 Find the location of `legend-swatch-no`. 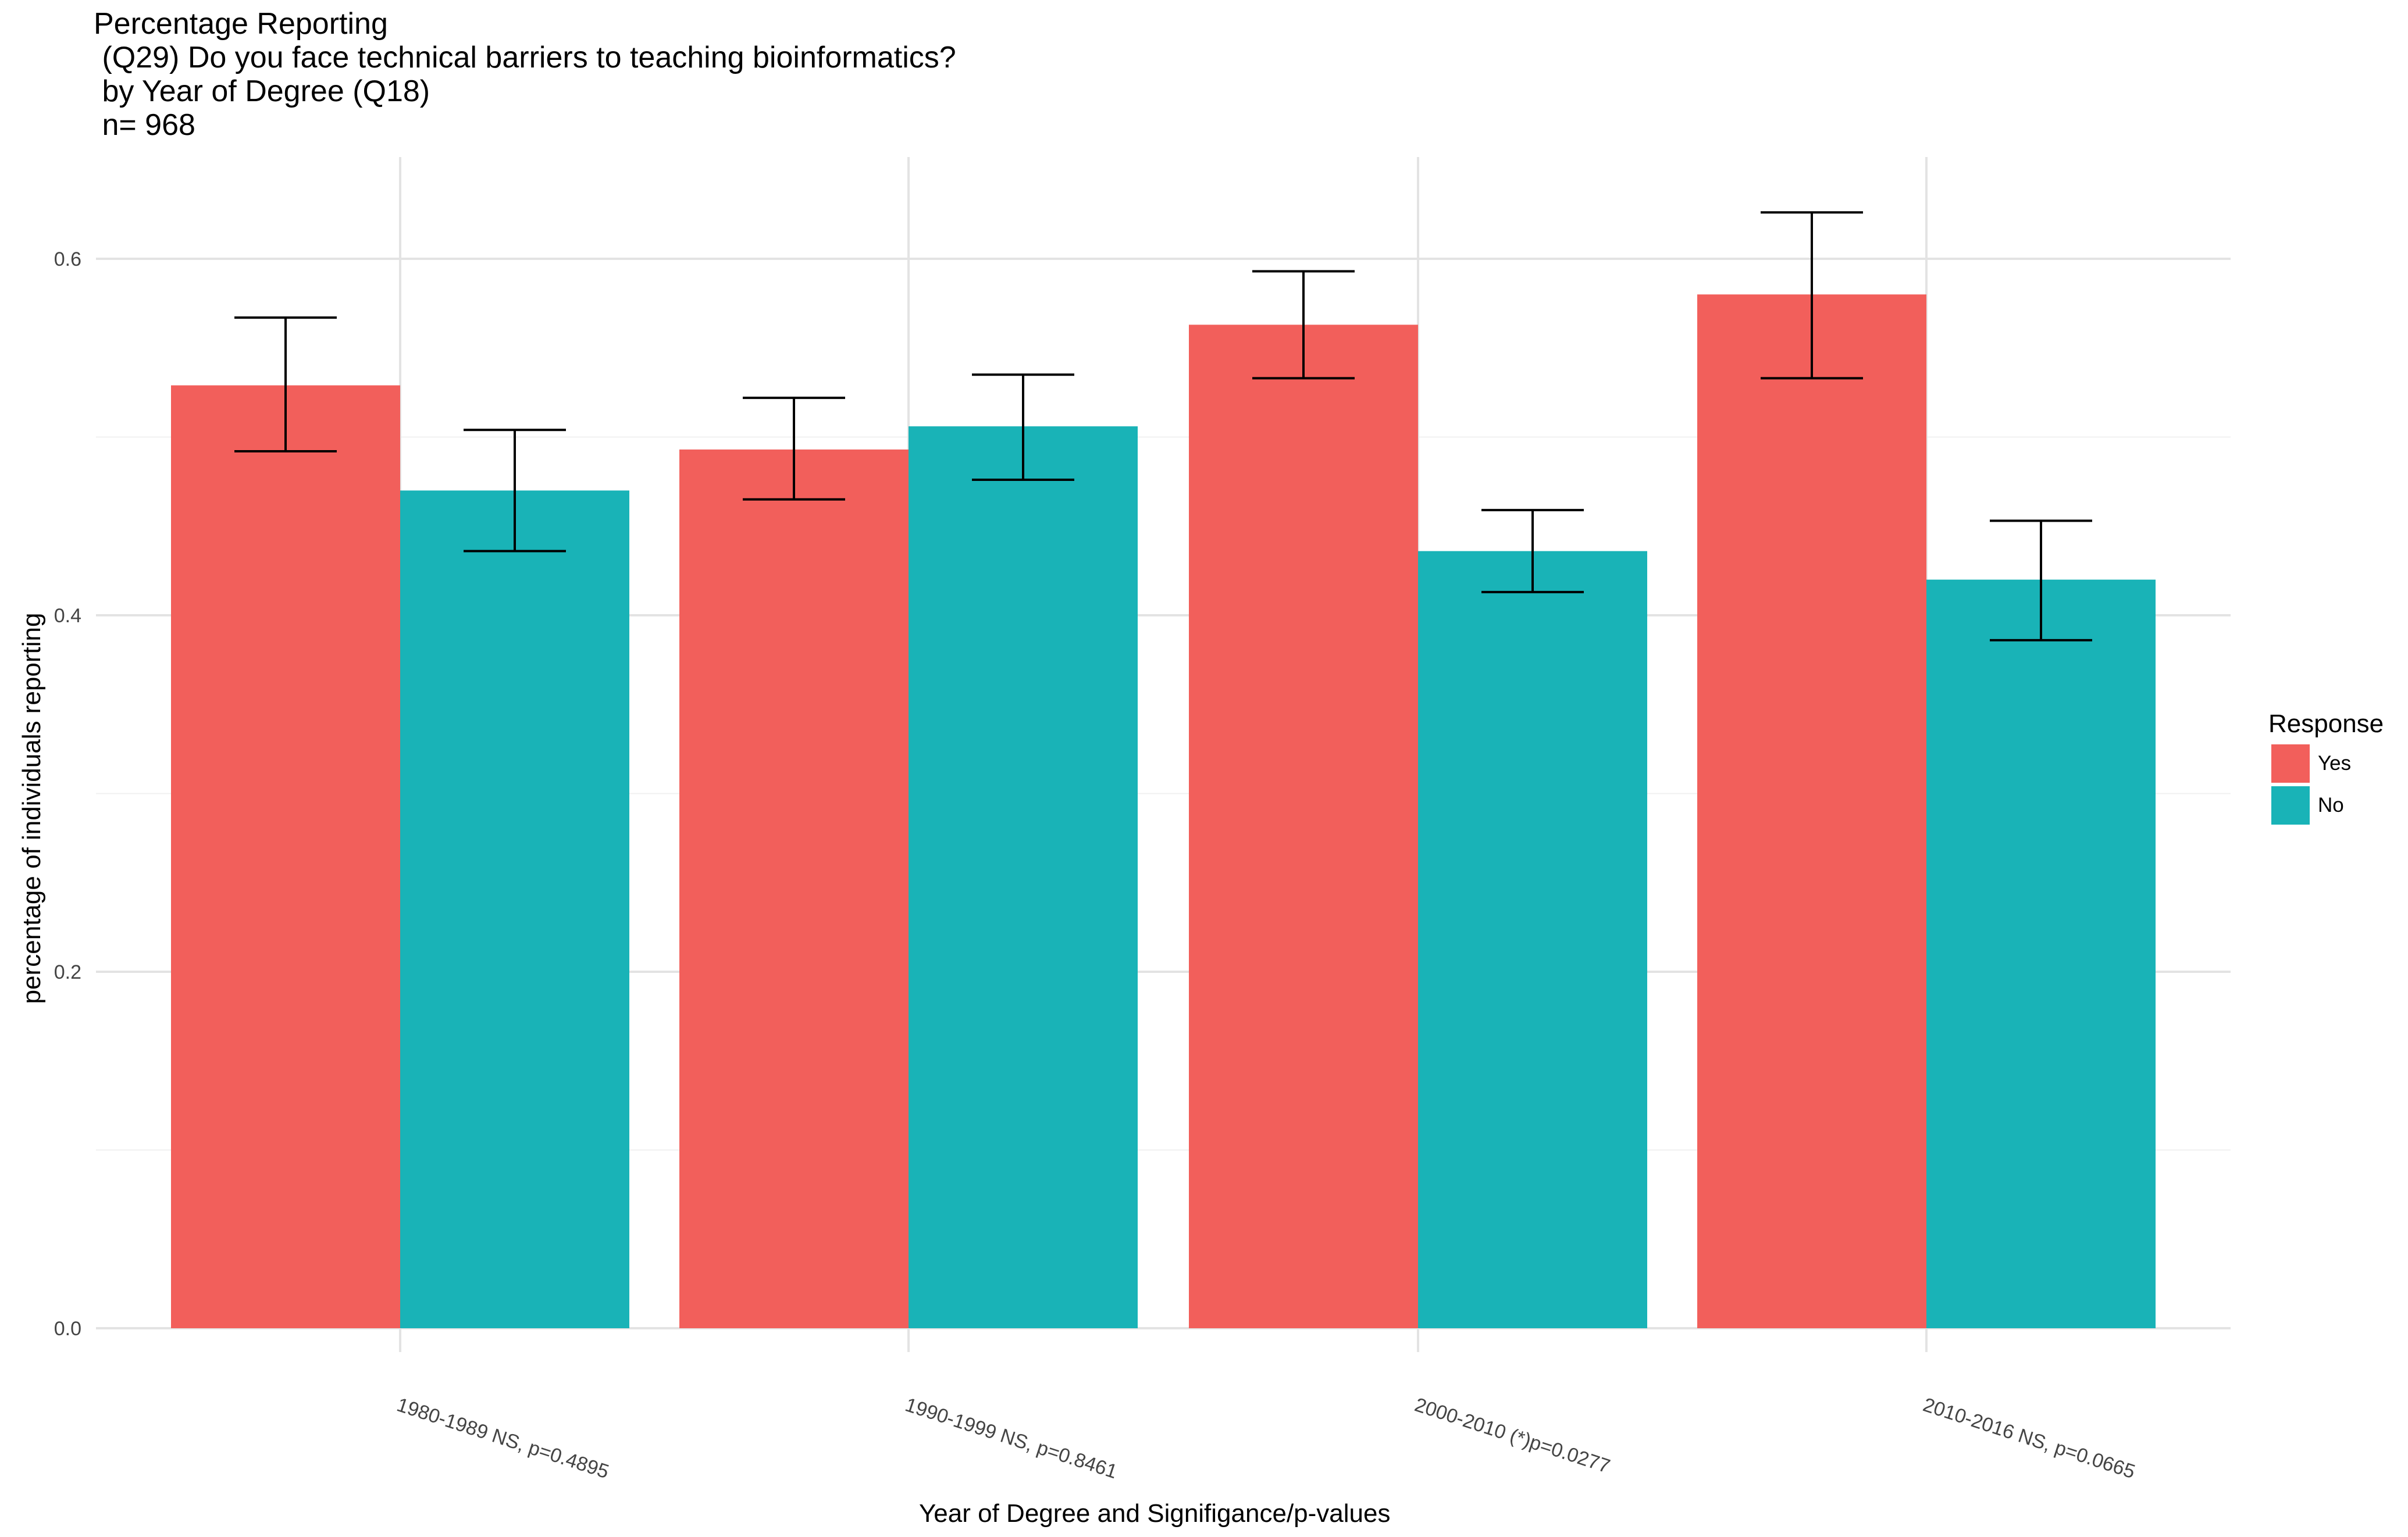

legend-swatch-no is located at coordinates (2290, 805).